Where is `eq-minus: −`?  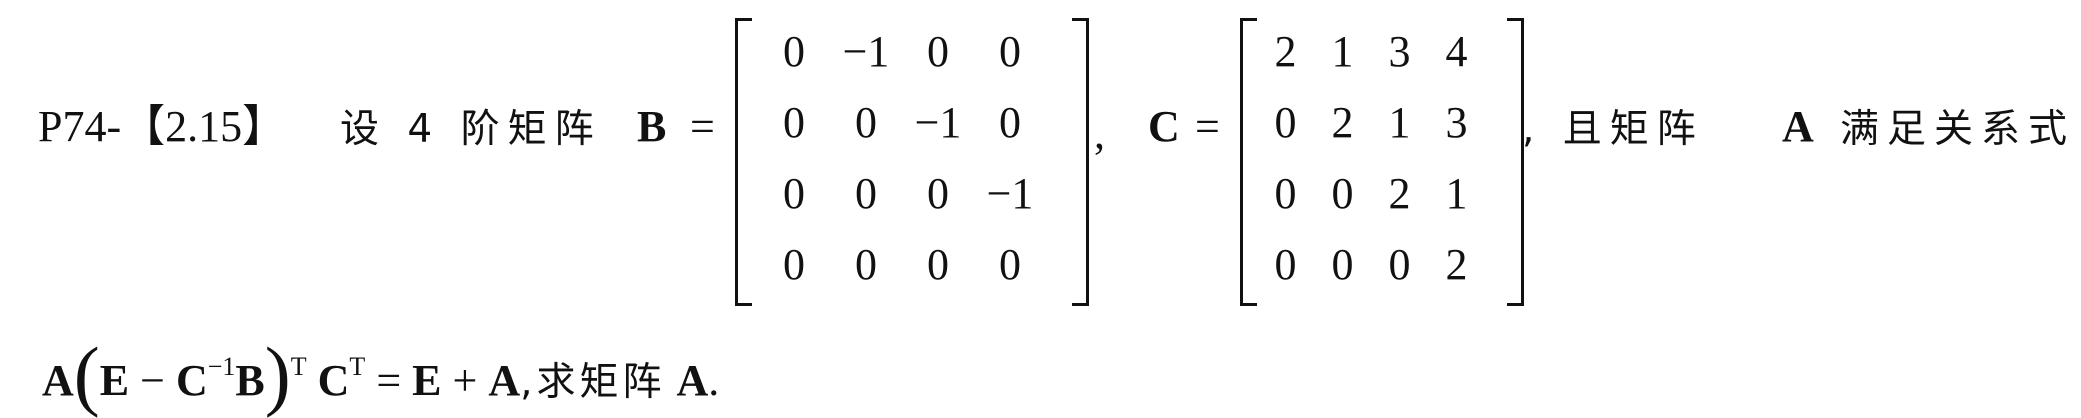 eq-minus: − is located at coordinates (152, 380).